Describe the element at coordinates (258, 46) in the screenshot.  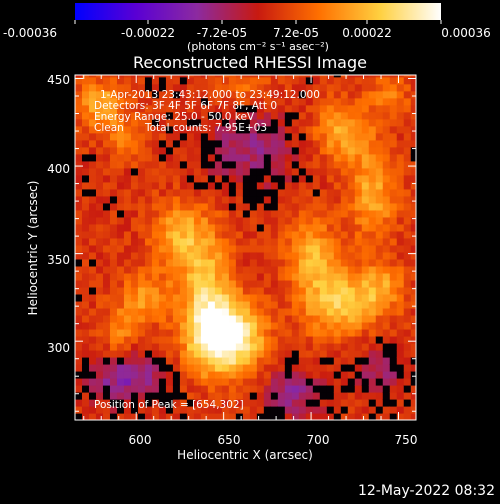
I see `colorbar-unit-label: (photons cm⁻² s⁻¹ asec⁻²)` at that location.